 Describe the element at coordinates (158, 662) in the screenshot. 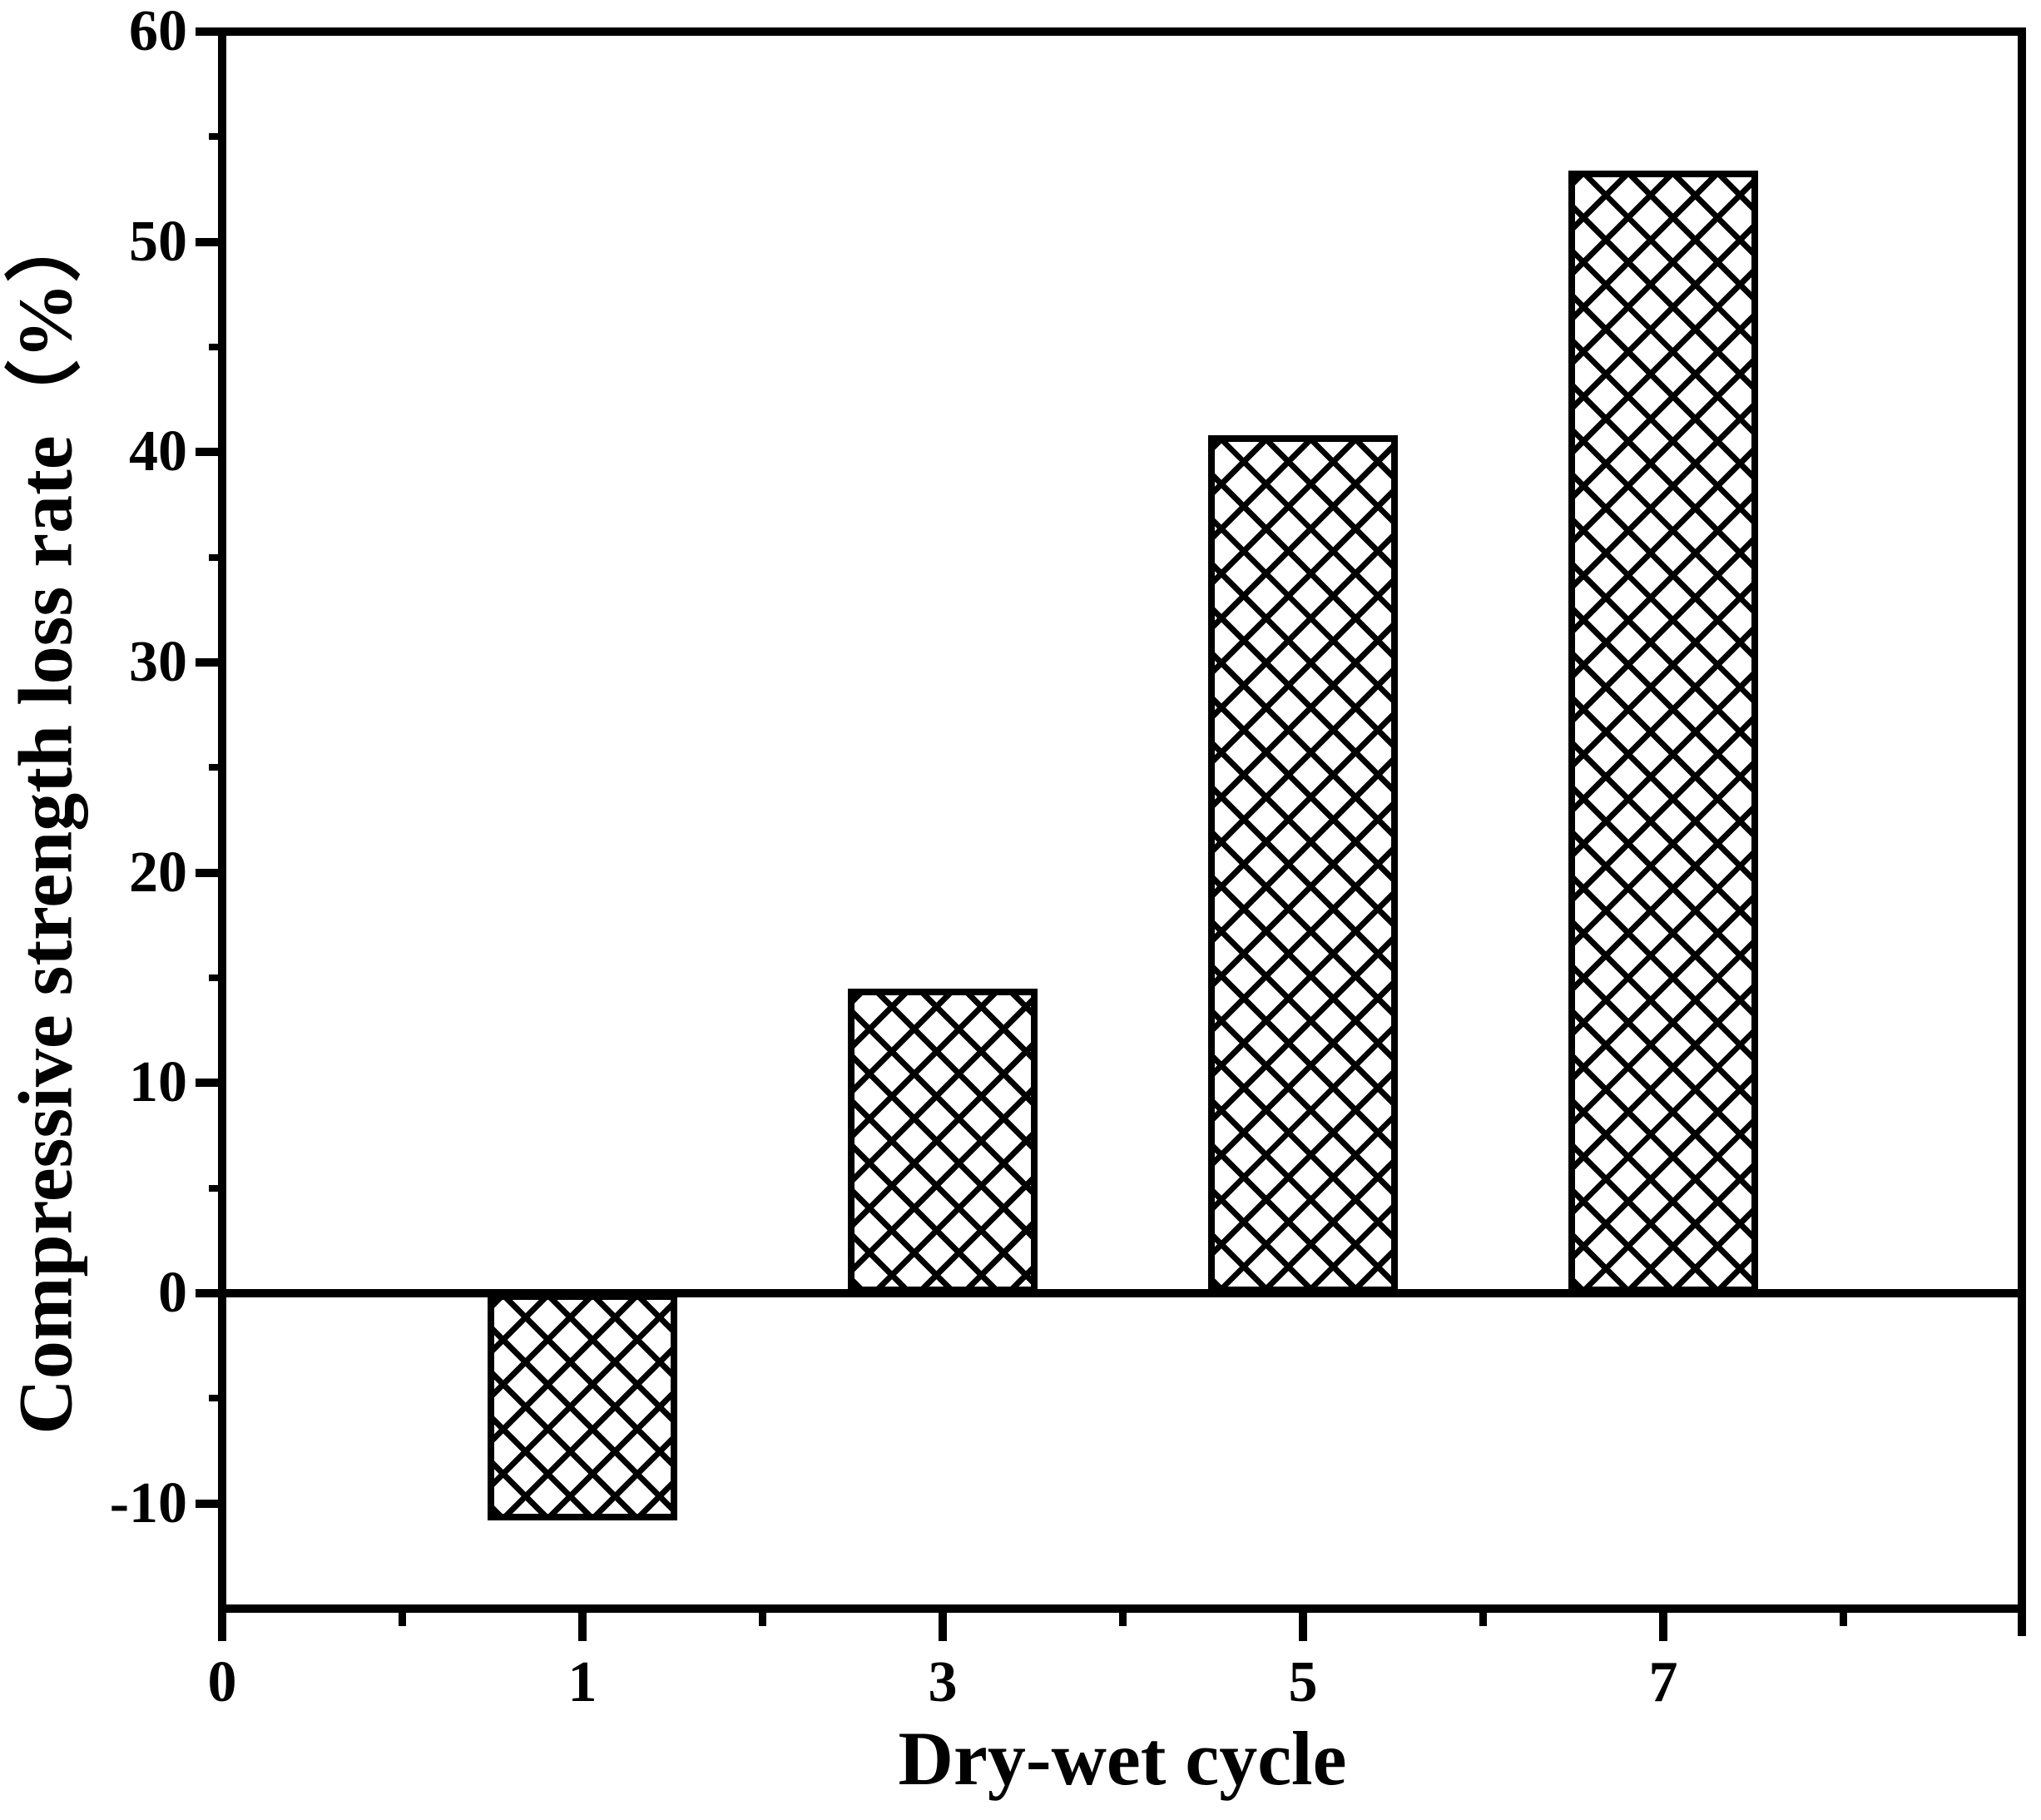

I see `y-tick-label: 30` at that location.